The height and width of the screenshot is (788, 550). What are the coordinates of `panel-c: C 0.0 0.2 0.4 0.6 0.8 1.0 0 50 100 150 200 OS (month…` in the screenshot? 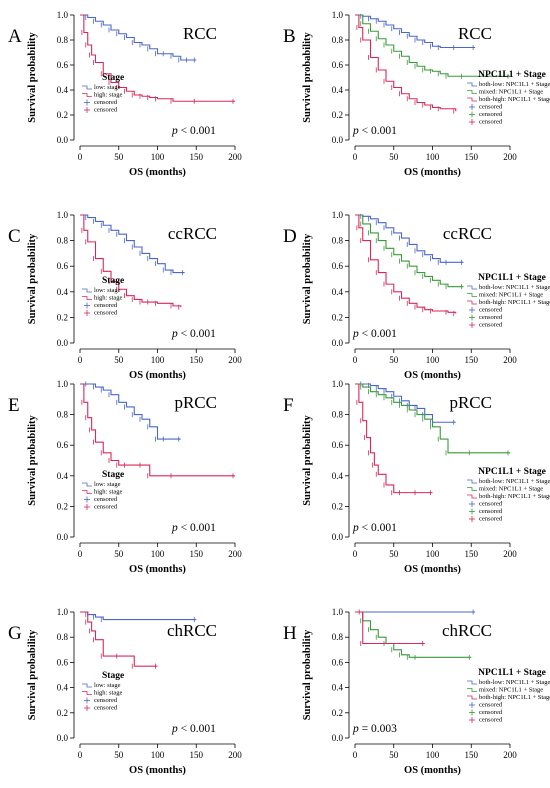 It's located at (125, 295).